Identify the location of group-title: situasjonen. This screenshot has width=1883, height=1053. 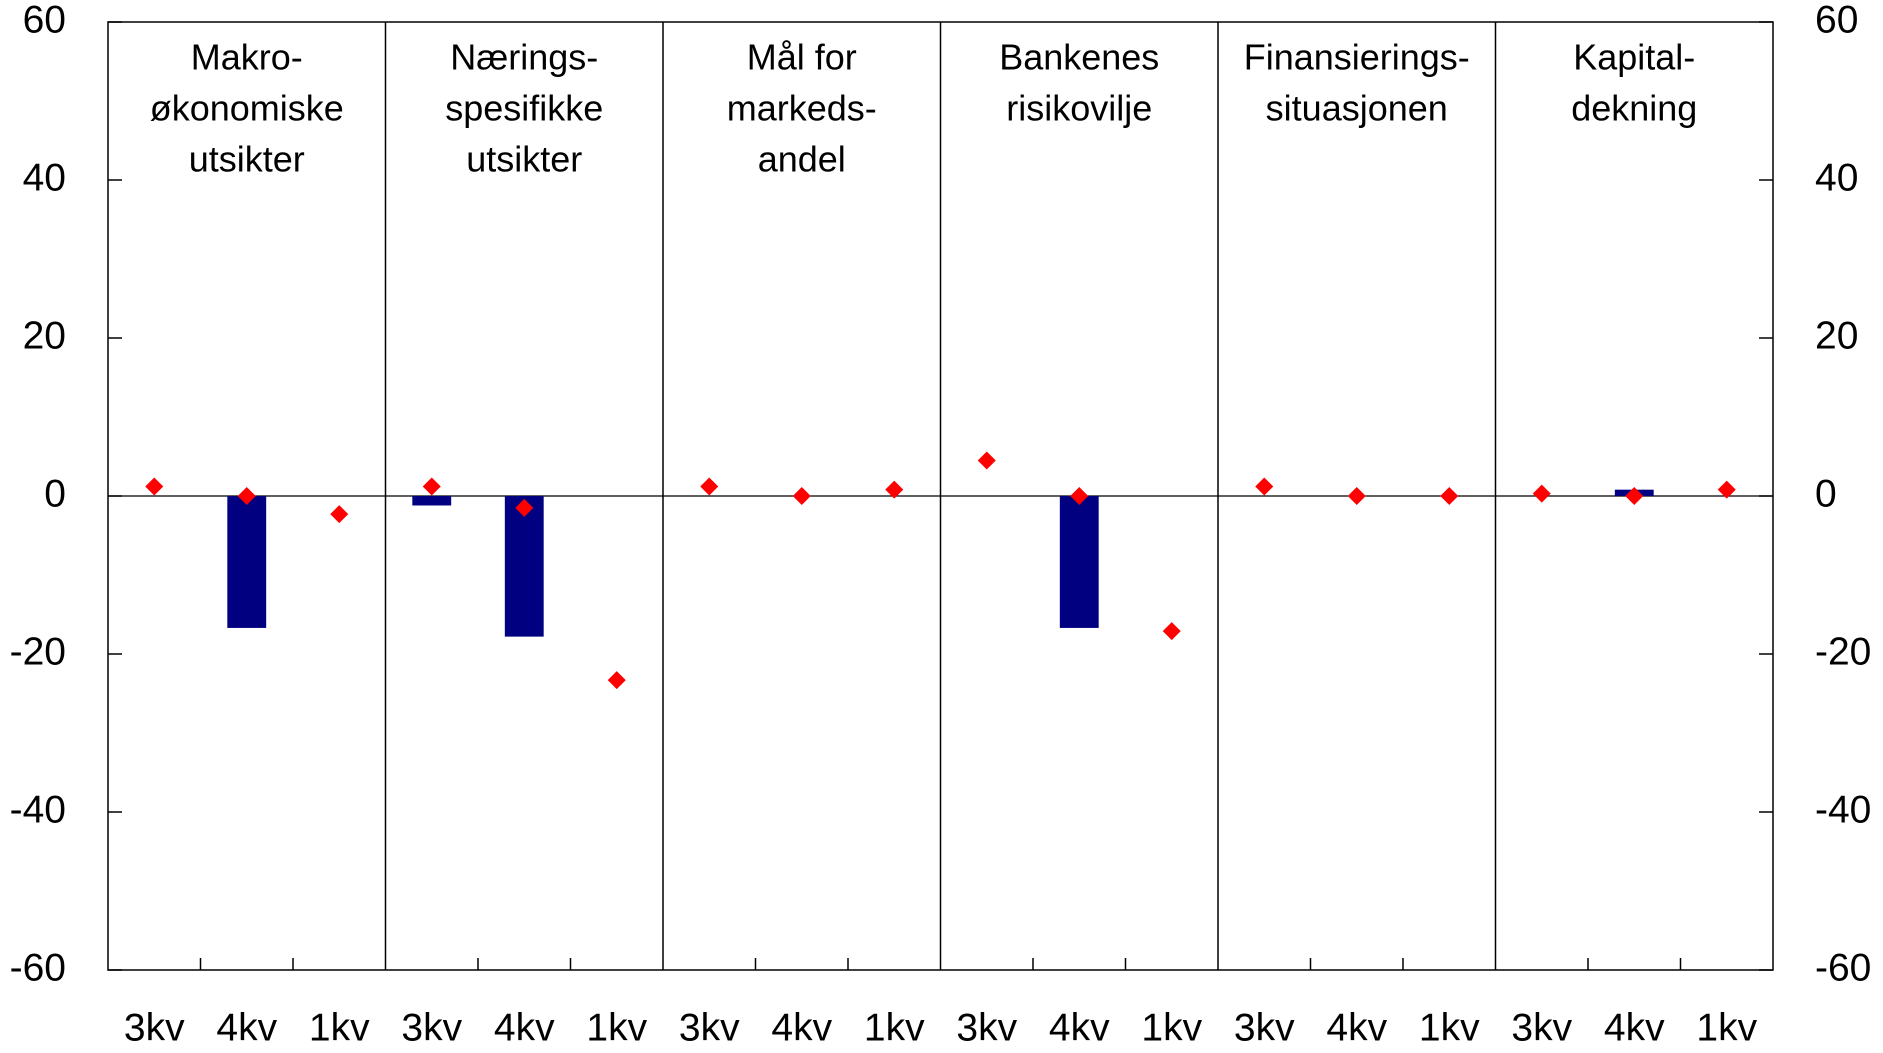
(1357, 108).